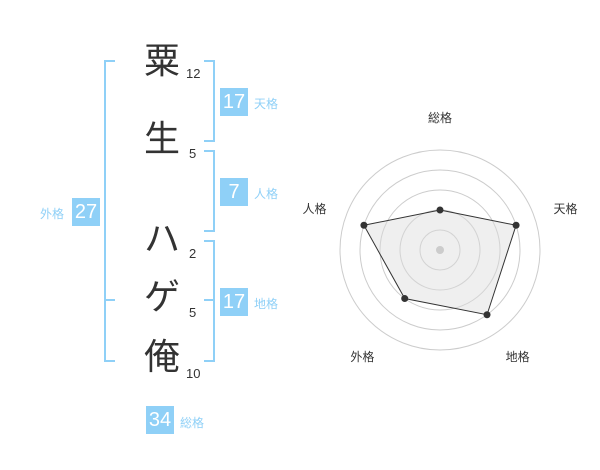  Describe the element at coordinates (161, 139) in the screenshot. I see `name-char: 生` at that location.